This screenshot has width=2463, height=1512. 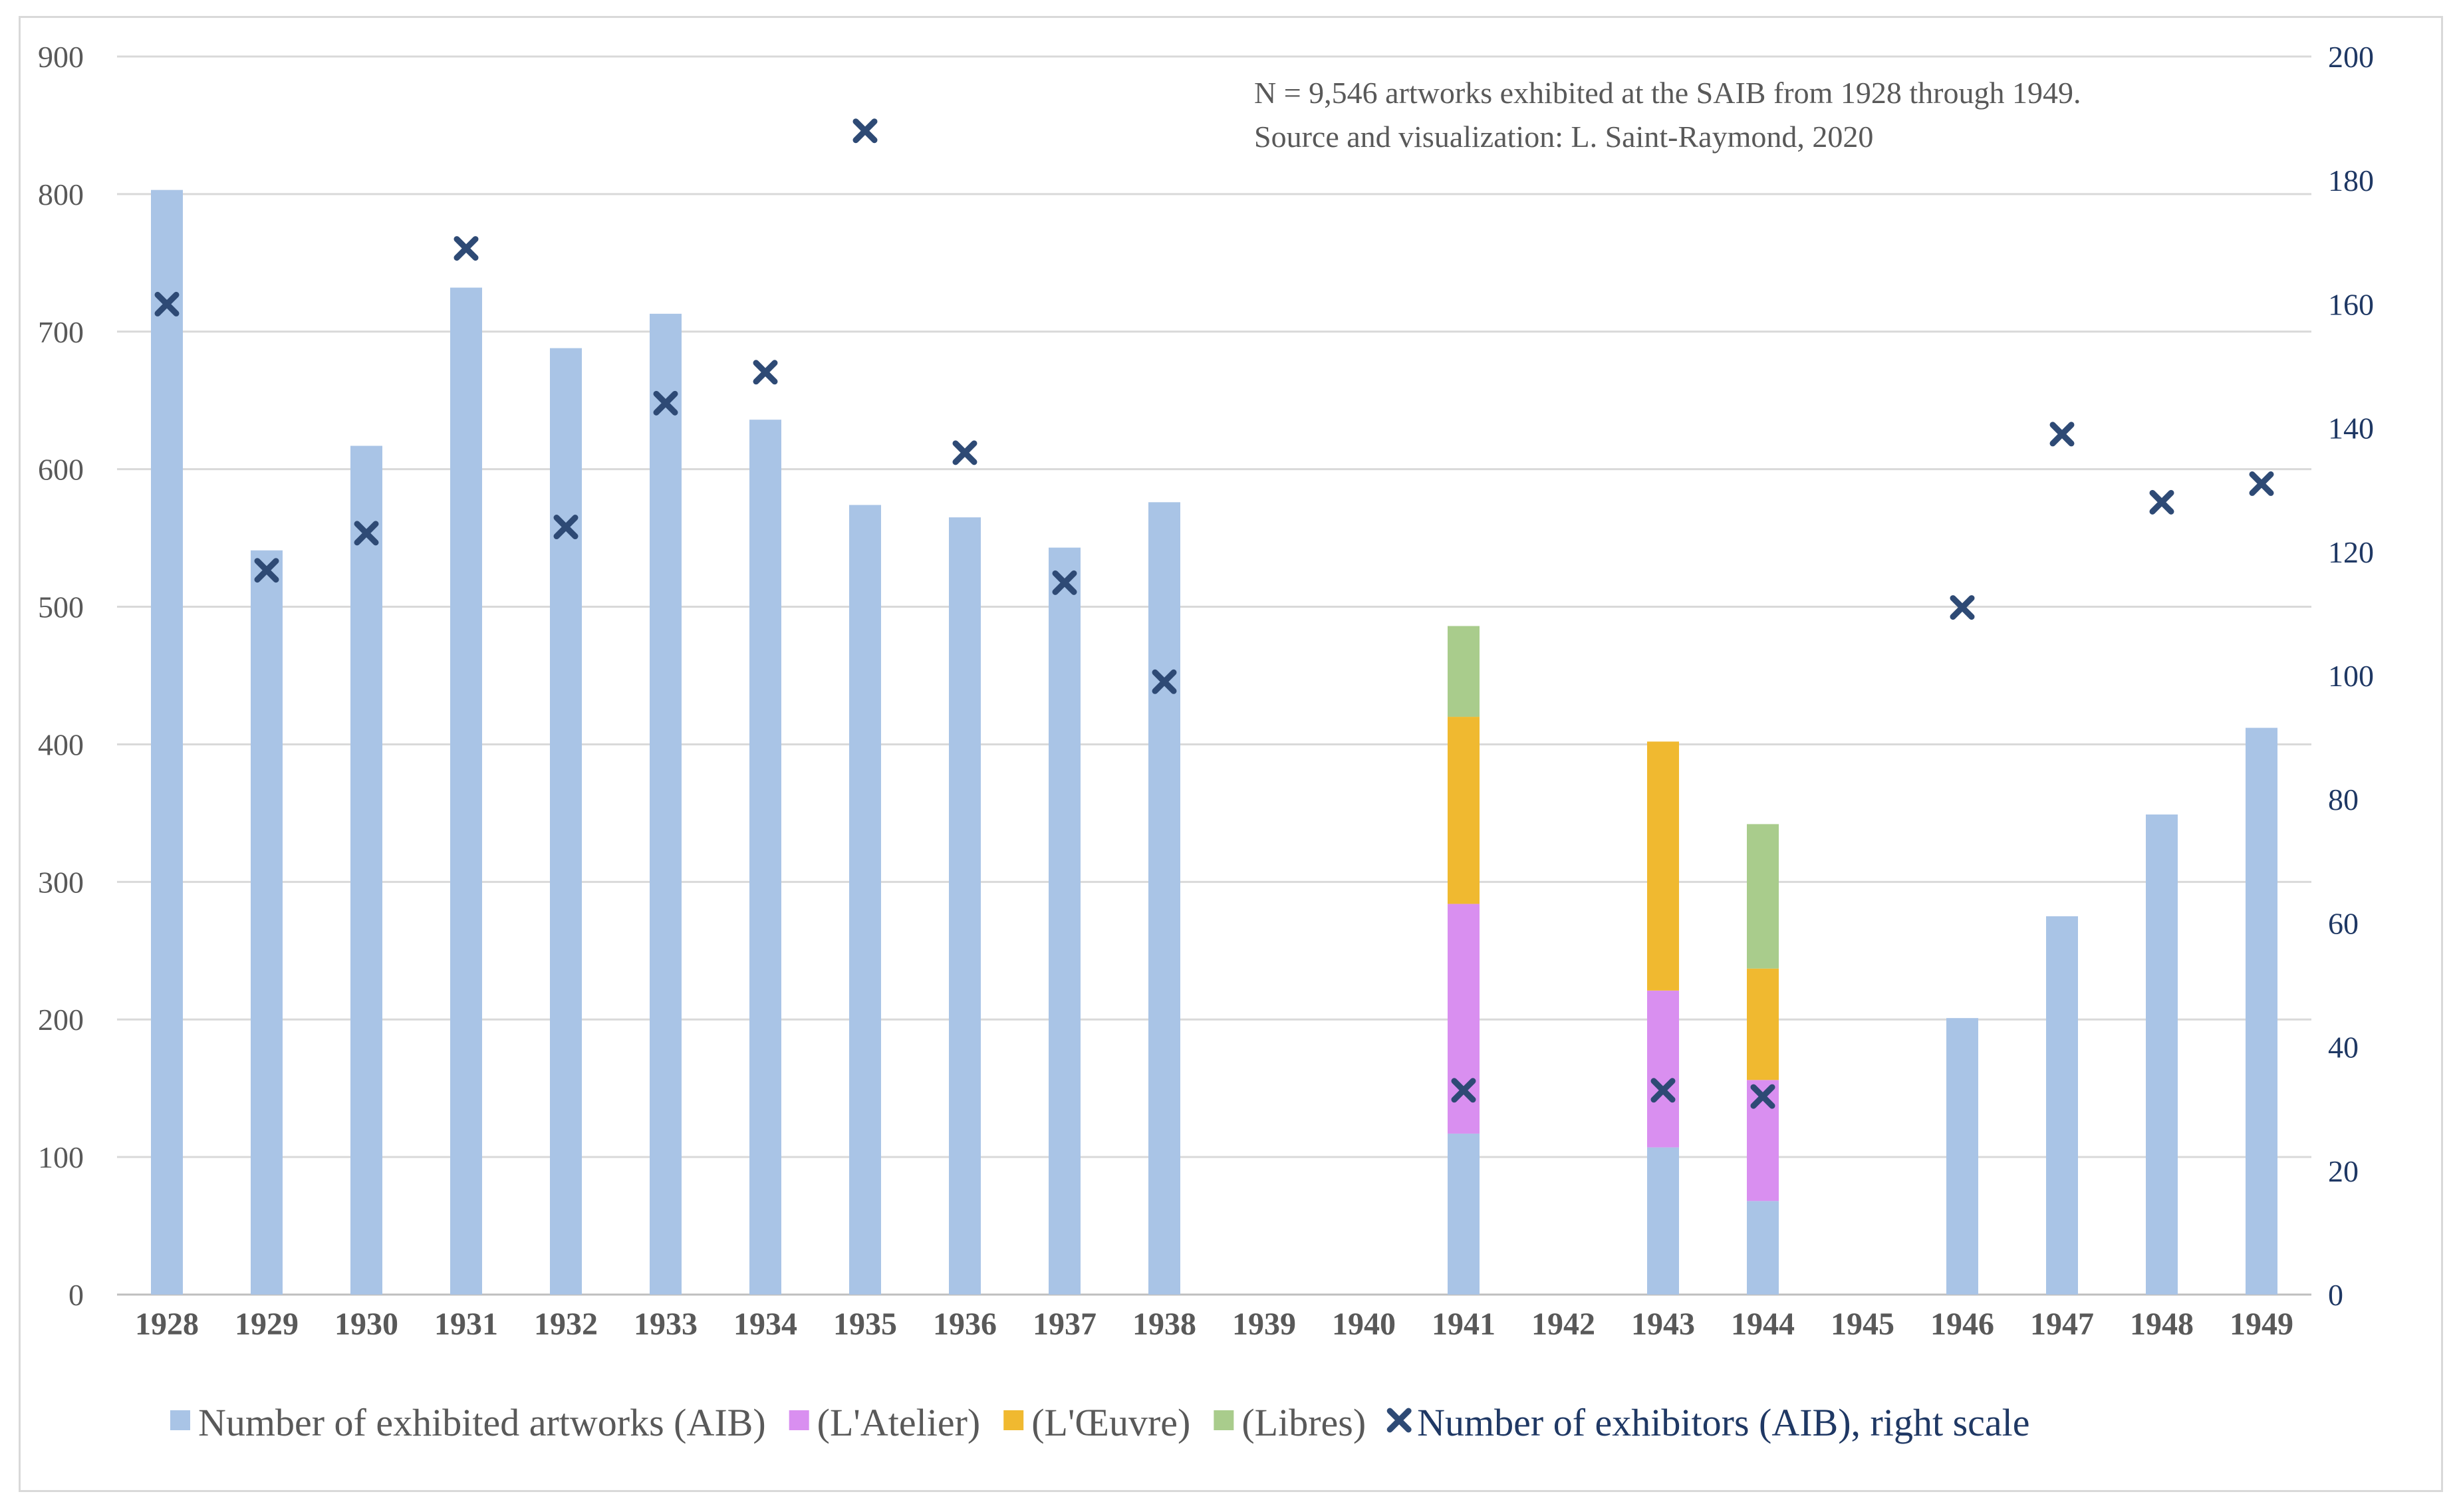 I want to click on left-tick-label: 700, so click(x=61, y=332).